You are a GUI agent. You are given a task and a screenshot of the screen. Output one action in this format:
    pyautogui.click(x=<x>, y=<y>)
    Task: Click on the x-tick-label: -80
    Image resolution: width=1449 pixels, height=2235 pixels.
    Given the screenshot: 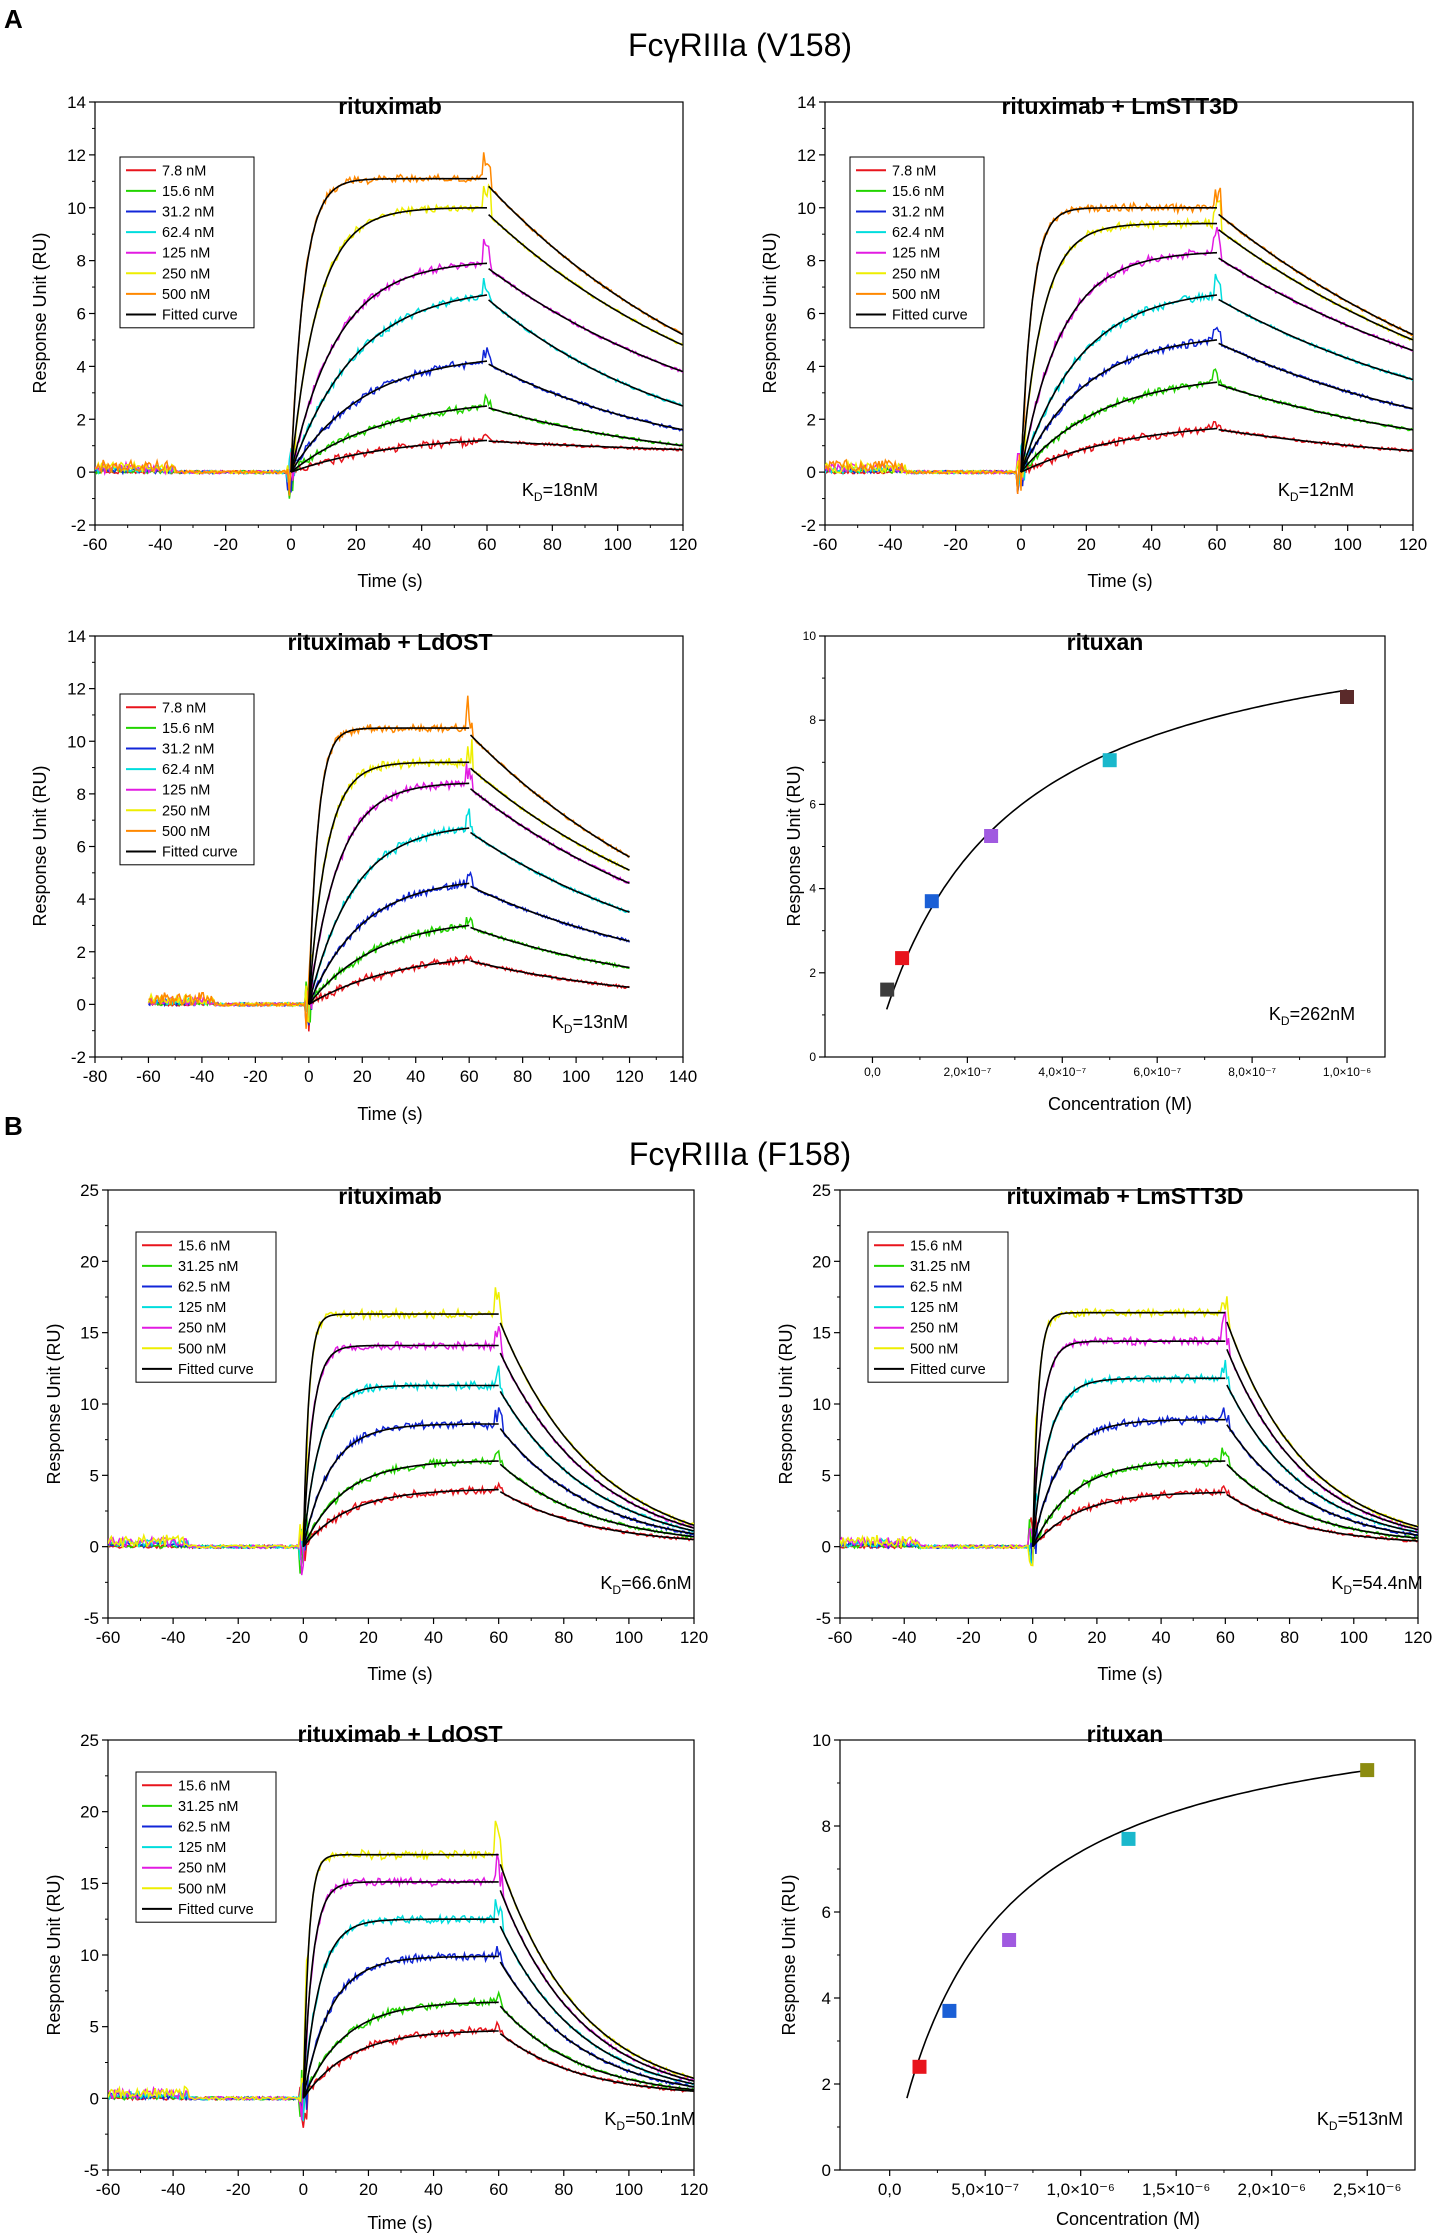 What is the action you would take?
    pyautogui.click(x=95, y=1076)
    